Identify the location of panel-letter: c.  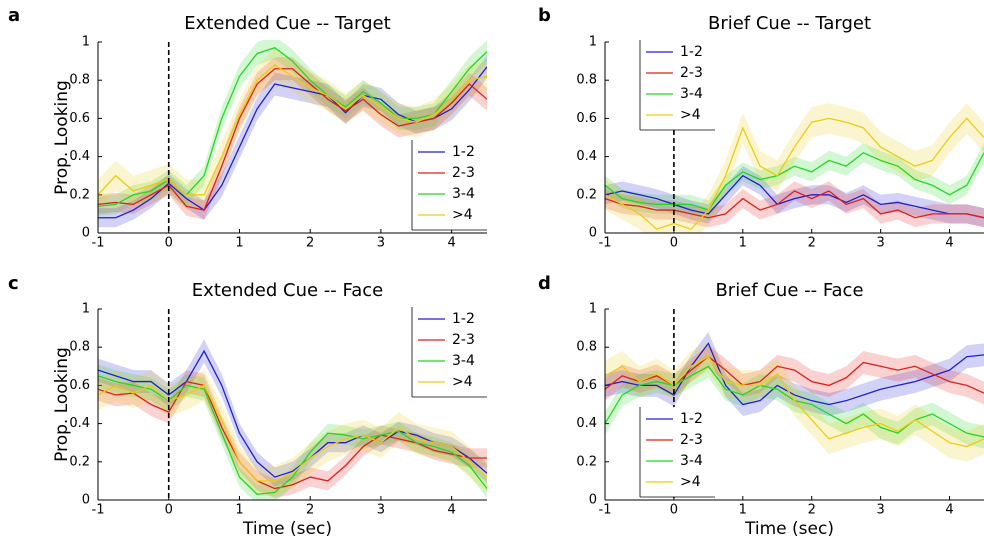
(13, 283).